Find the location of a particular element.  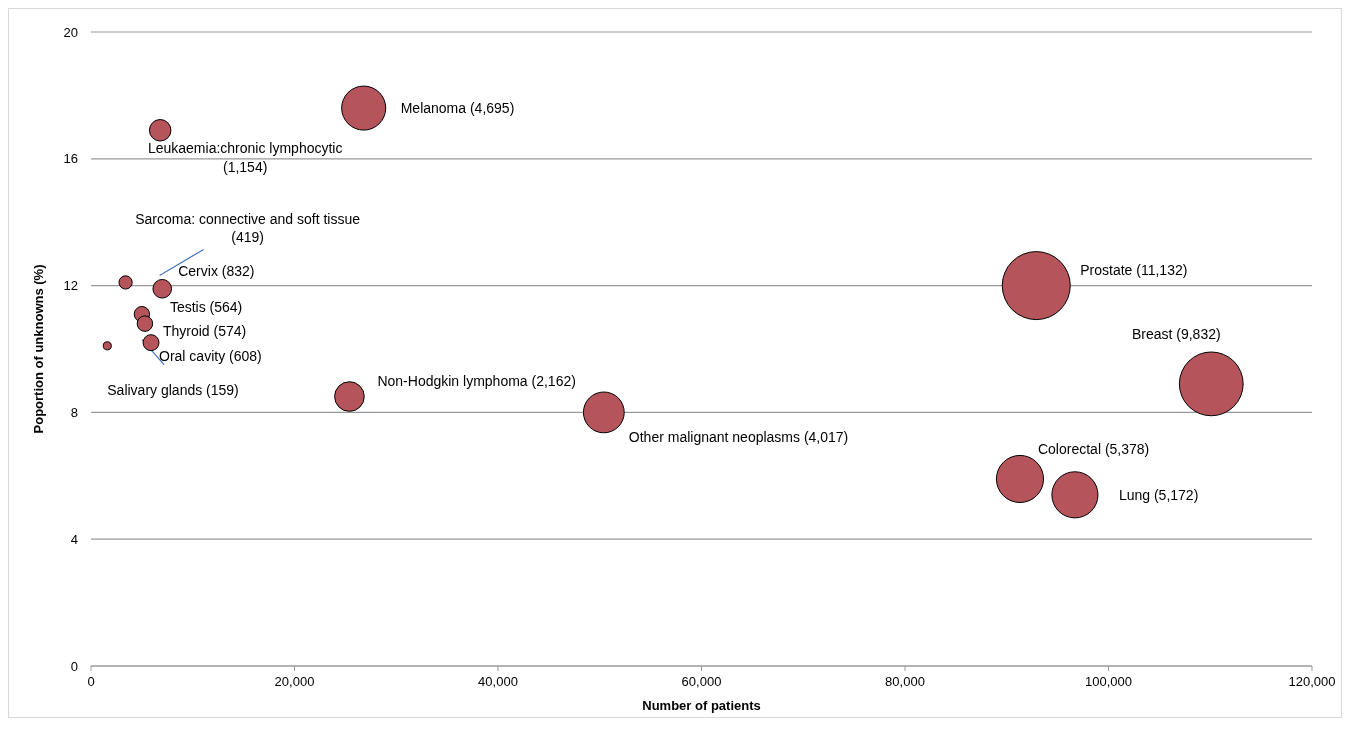

annotation: Breast (9,832) is located at coordinates (1176, 333).